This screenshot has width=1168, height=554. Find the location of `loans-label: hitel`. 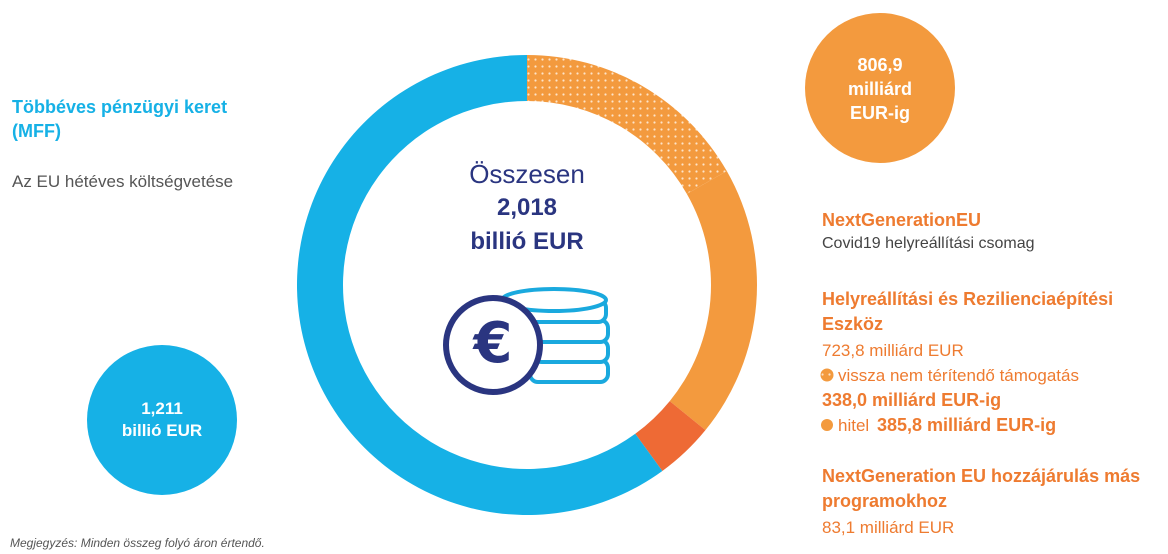

loans-label: hitel is located at coordinates (854, 425).